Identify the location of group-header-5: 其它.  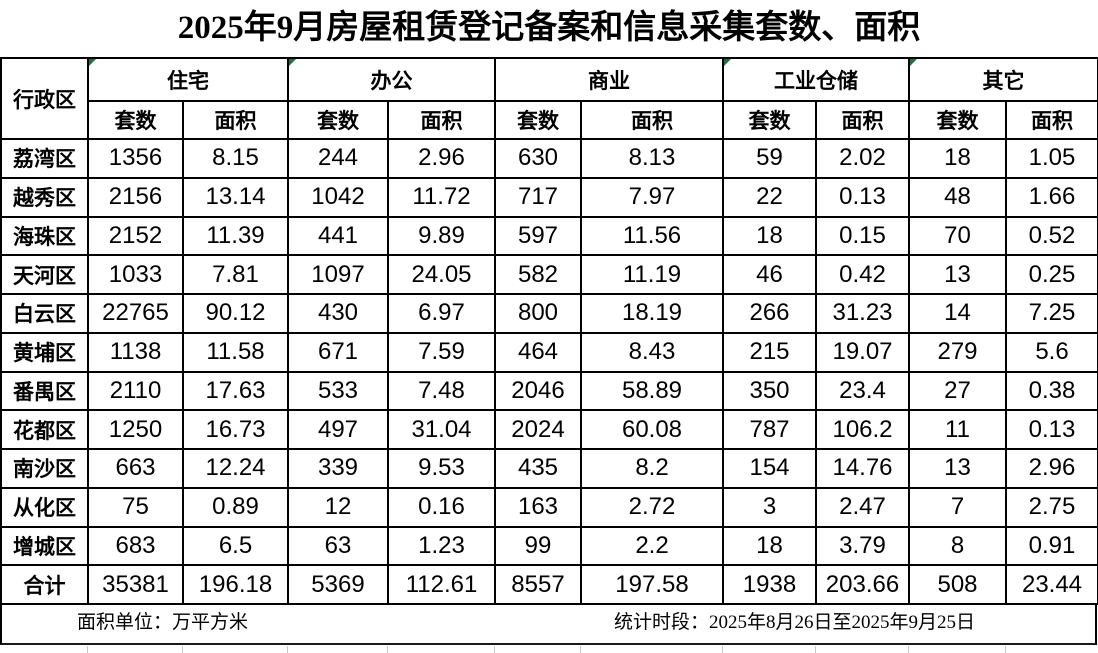
(1003, 79).